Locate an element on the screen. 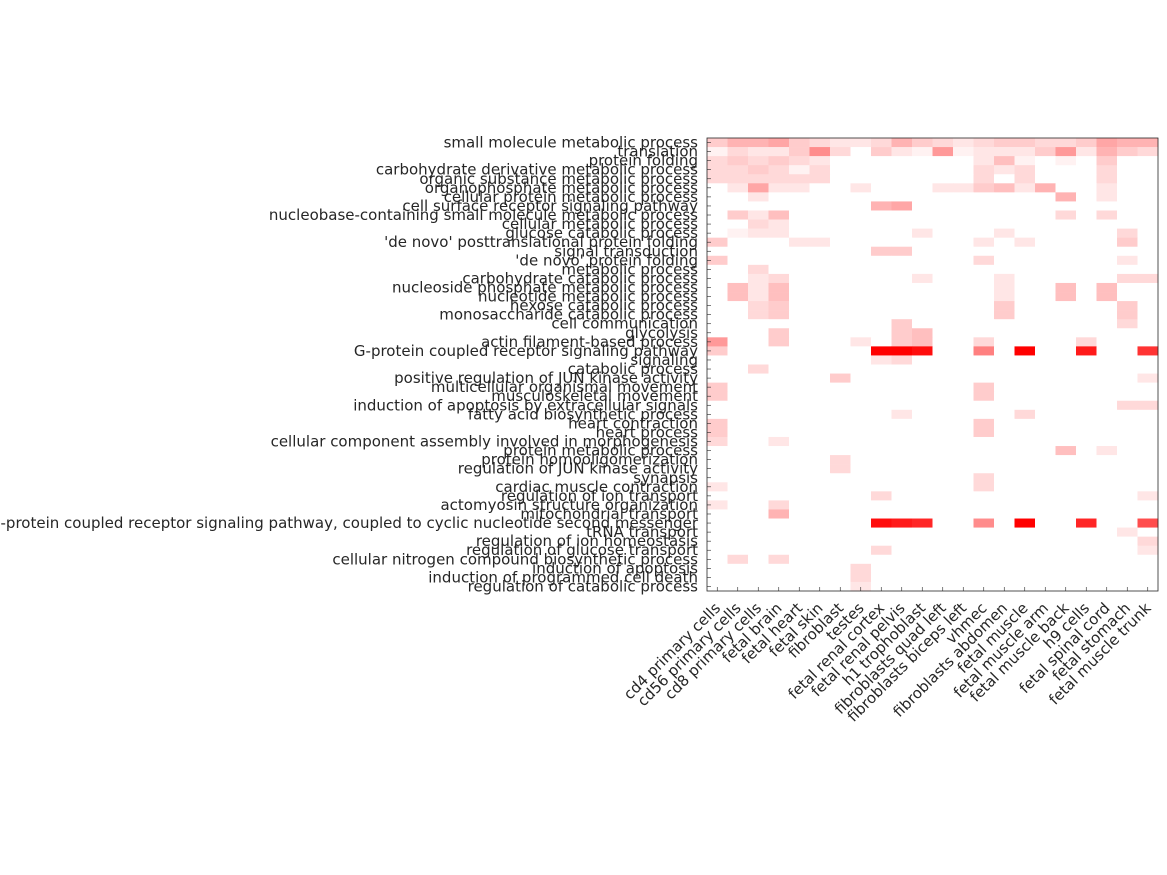 The image size is (1167, 875). row-label: synapsis is located at coordinates (665, 478).